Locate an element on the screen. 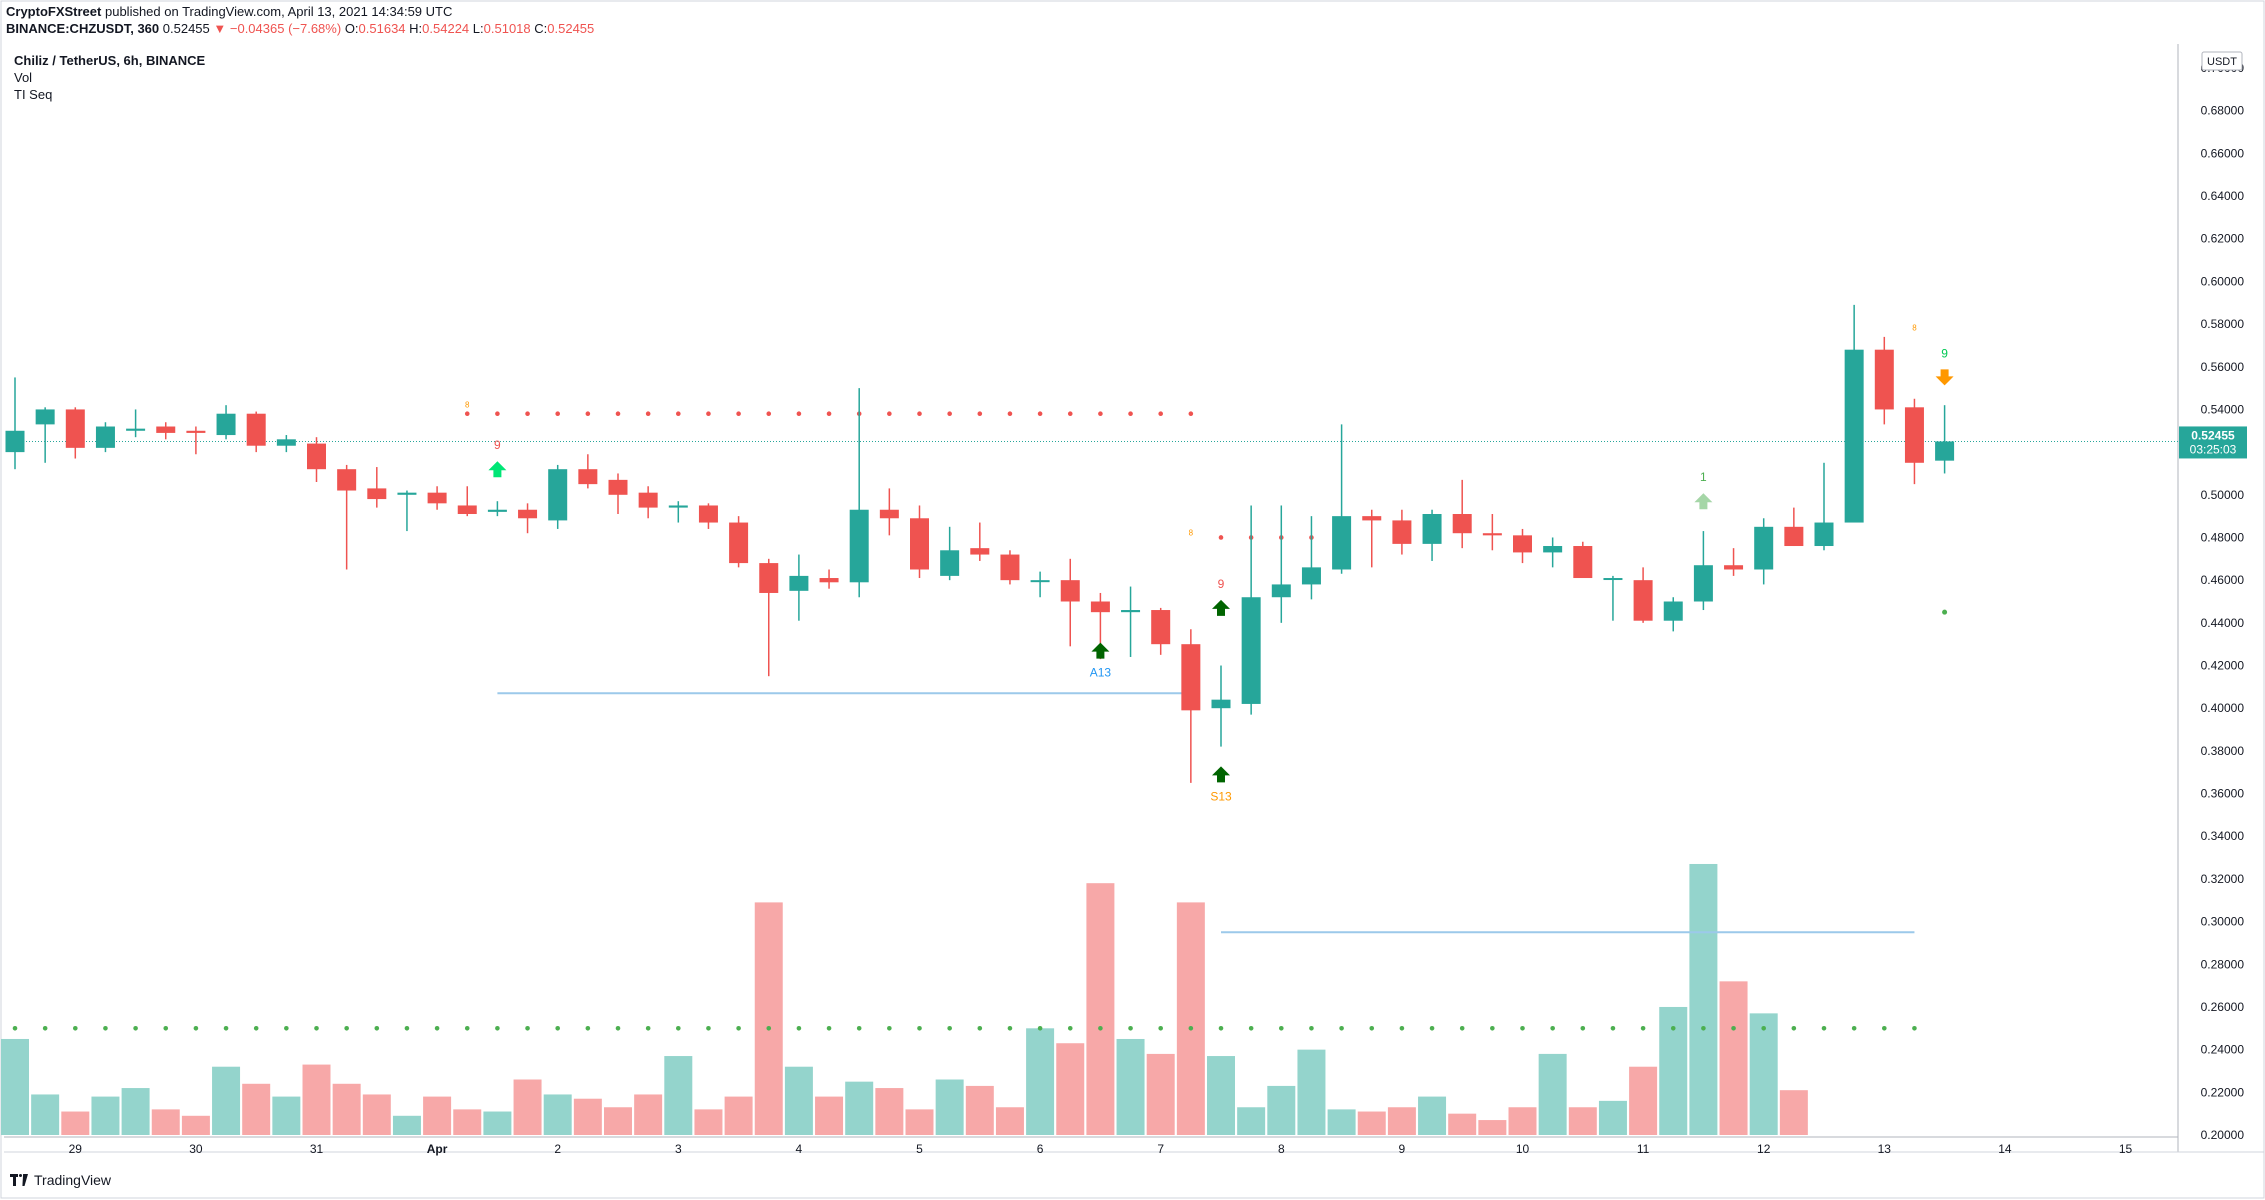 The image size is (2265, 1200). legend-volume: Vol is located at coordinates (23, 77).